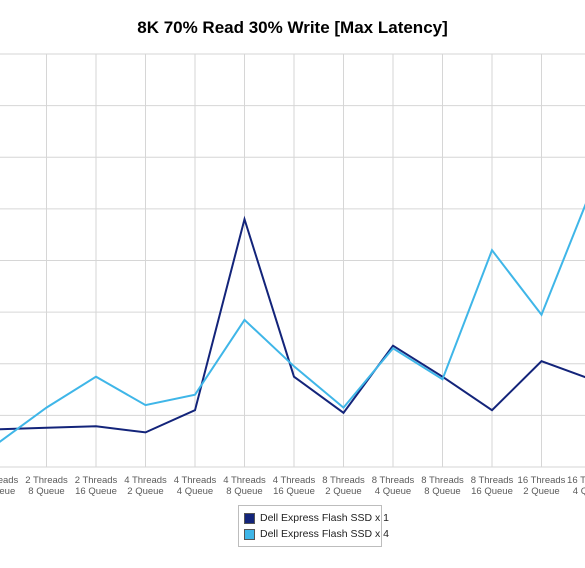 The image size is (585, 568). What do you see at coordinates (324, 534) in the screenshot?
I see `legend-label-series-2: Dell Express Flash SSD x 4` at bounding box center [324, 534].